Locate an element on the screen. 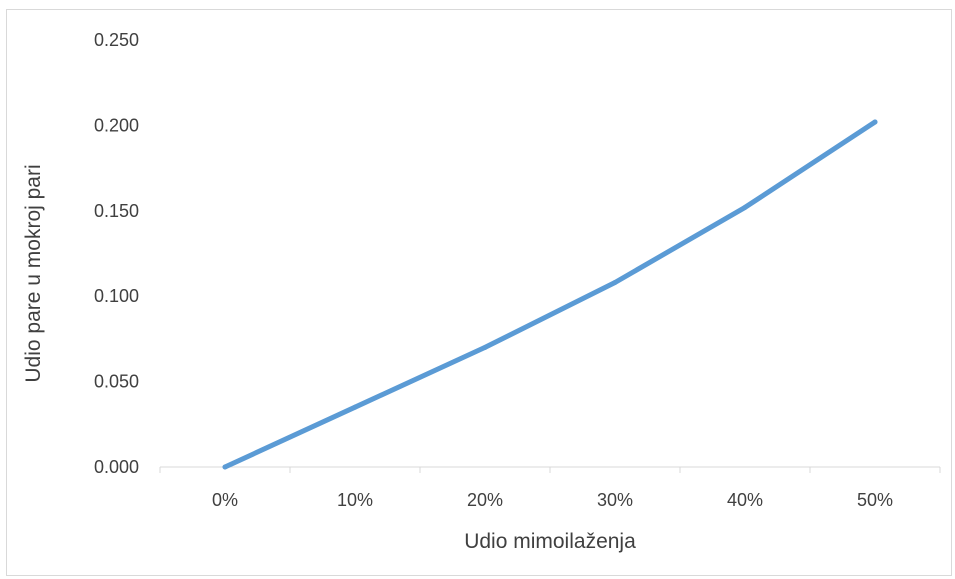 The height and width of the screenshot is (579, 955). y-tick-label: 0.000 is located at coordinates (116, 467).